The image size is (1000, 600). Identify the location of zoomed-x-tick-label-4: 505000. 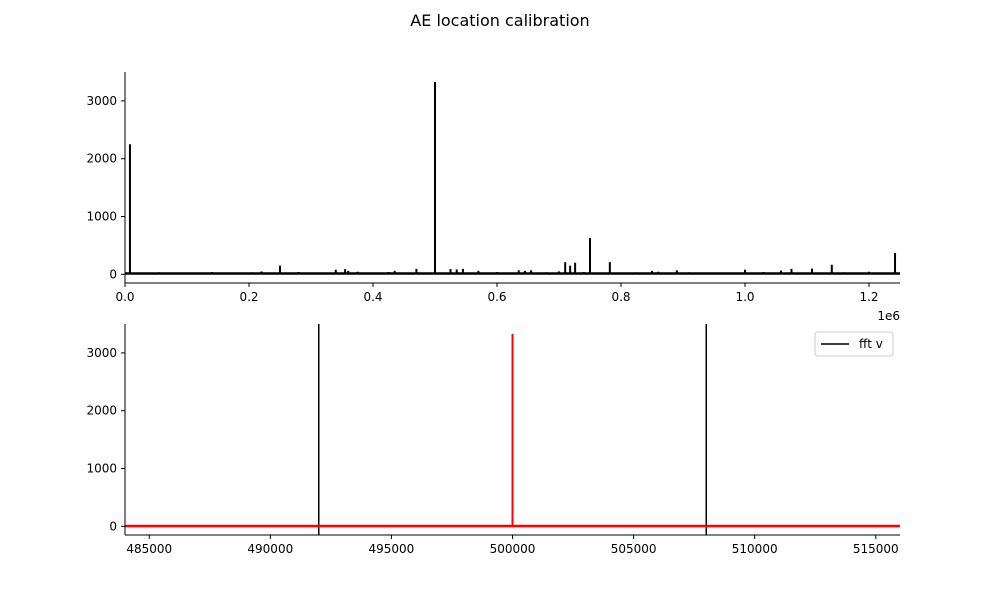
(634, 549).